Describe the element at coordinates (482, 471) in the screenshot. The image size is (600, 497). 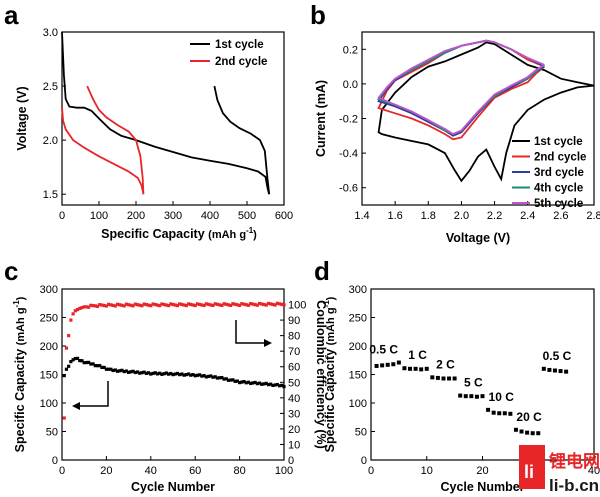
I see `panel-d-x-tick-label: 20` at that location.